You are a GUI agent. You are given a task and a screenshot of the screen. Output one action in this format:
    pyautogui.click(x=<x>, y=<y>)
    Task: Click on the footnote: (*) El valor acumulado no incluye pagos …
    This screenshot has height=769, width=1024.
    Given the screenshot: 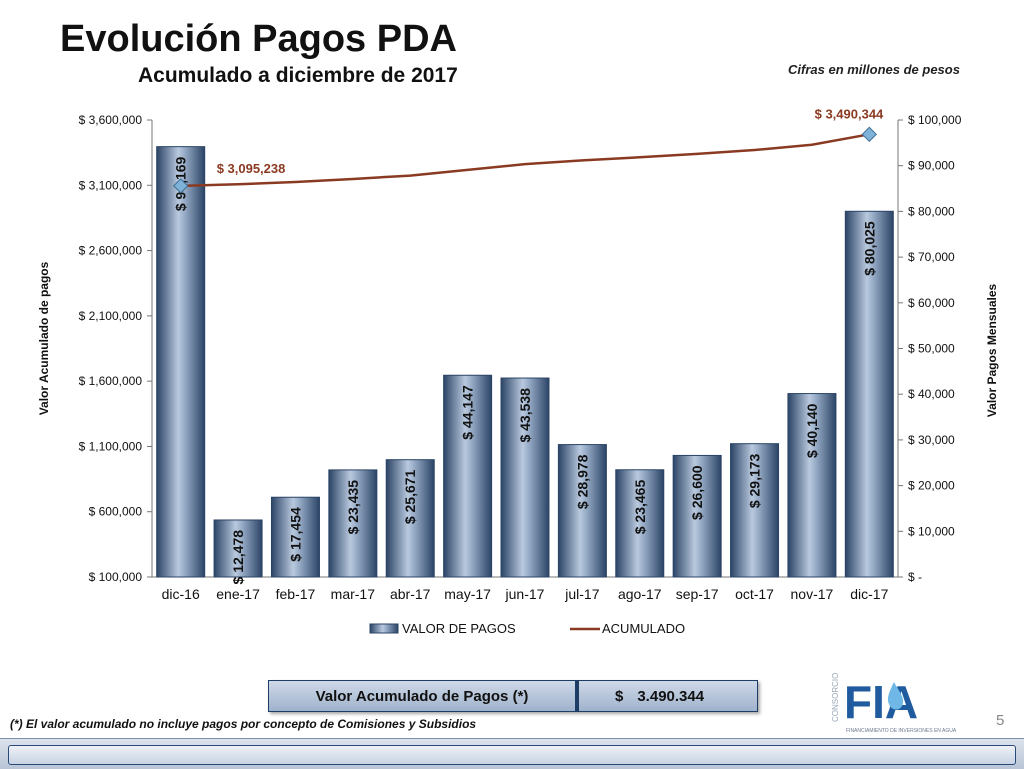 What is the action you would take?
    pyautogui.click(x=243, y=724)
    